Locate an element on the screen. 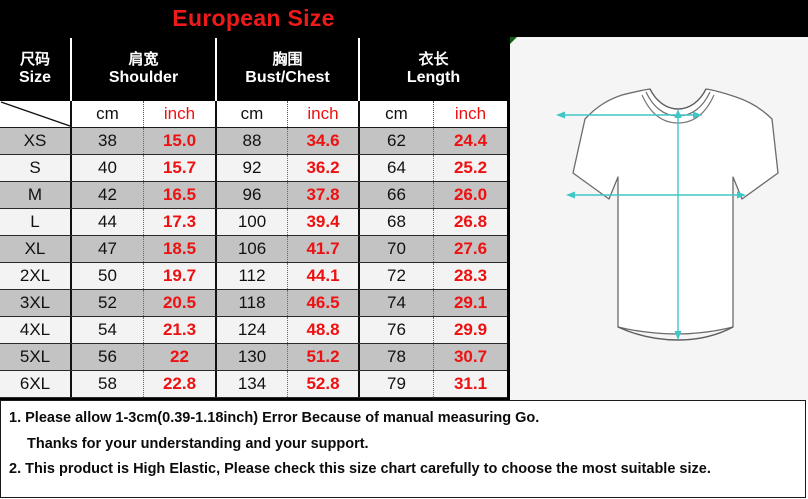  cell-bust-cm: 118 is located at coordinates (252, 302).